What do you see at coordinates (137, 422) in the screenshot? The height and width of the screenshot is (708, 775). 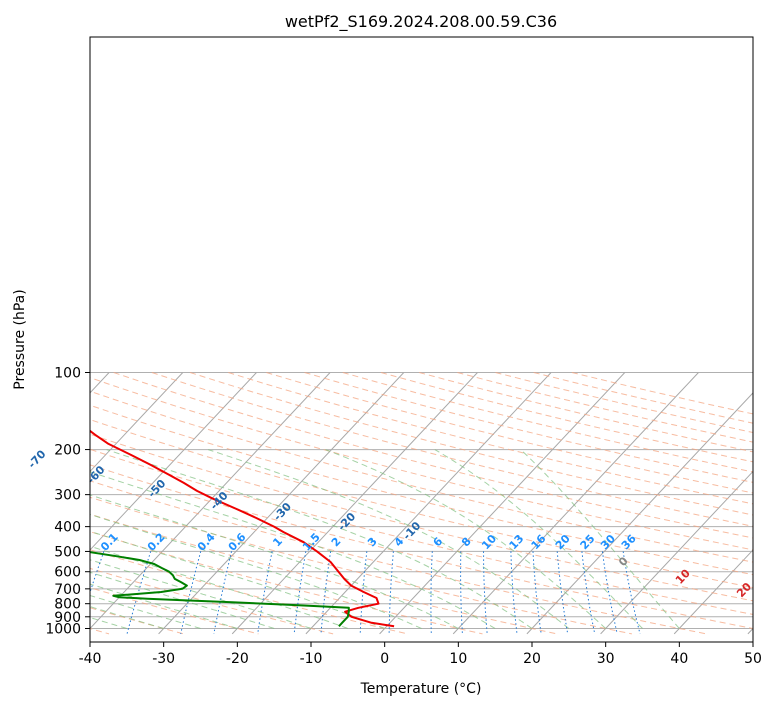 I see `isotherm--60` at bounding box center [137, 422].